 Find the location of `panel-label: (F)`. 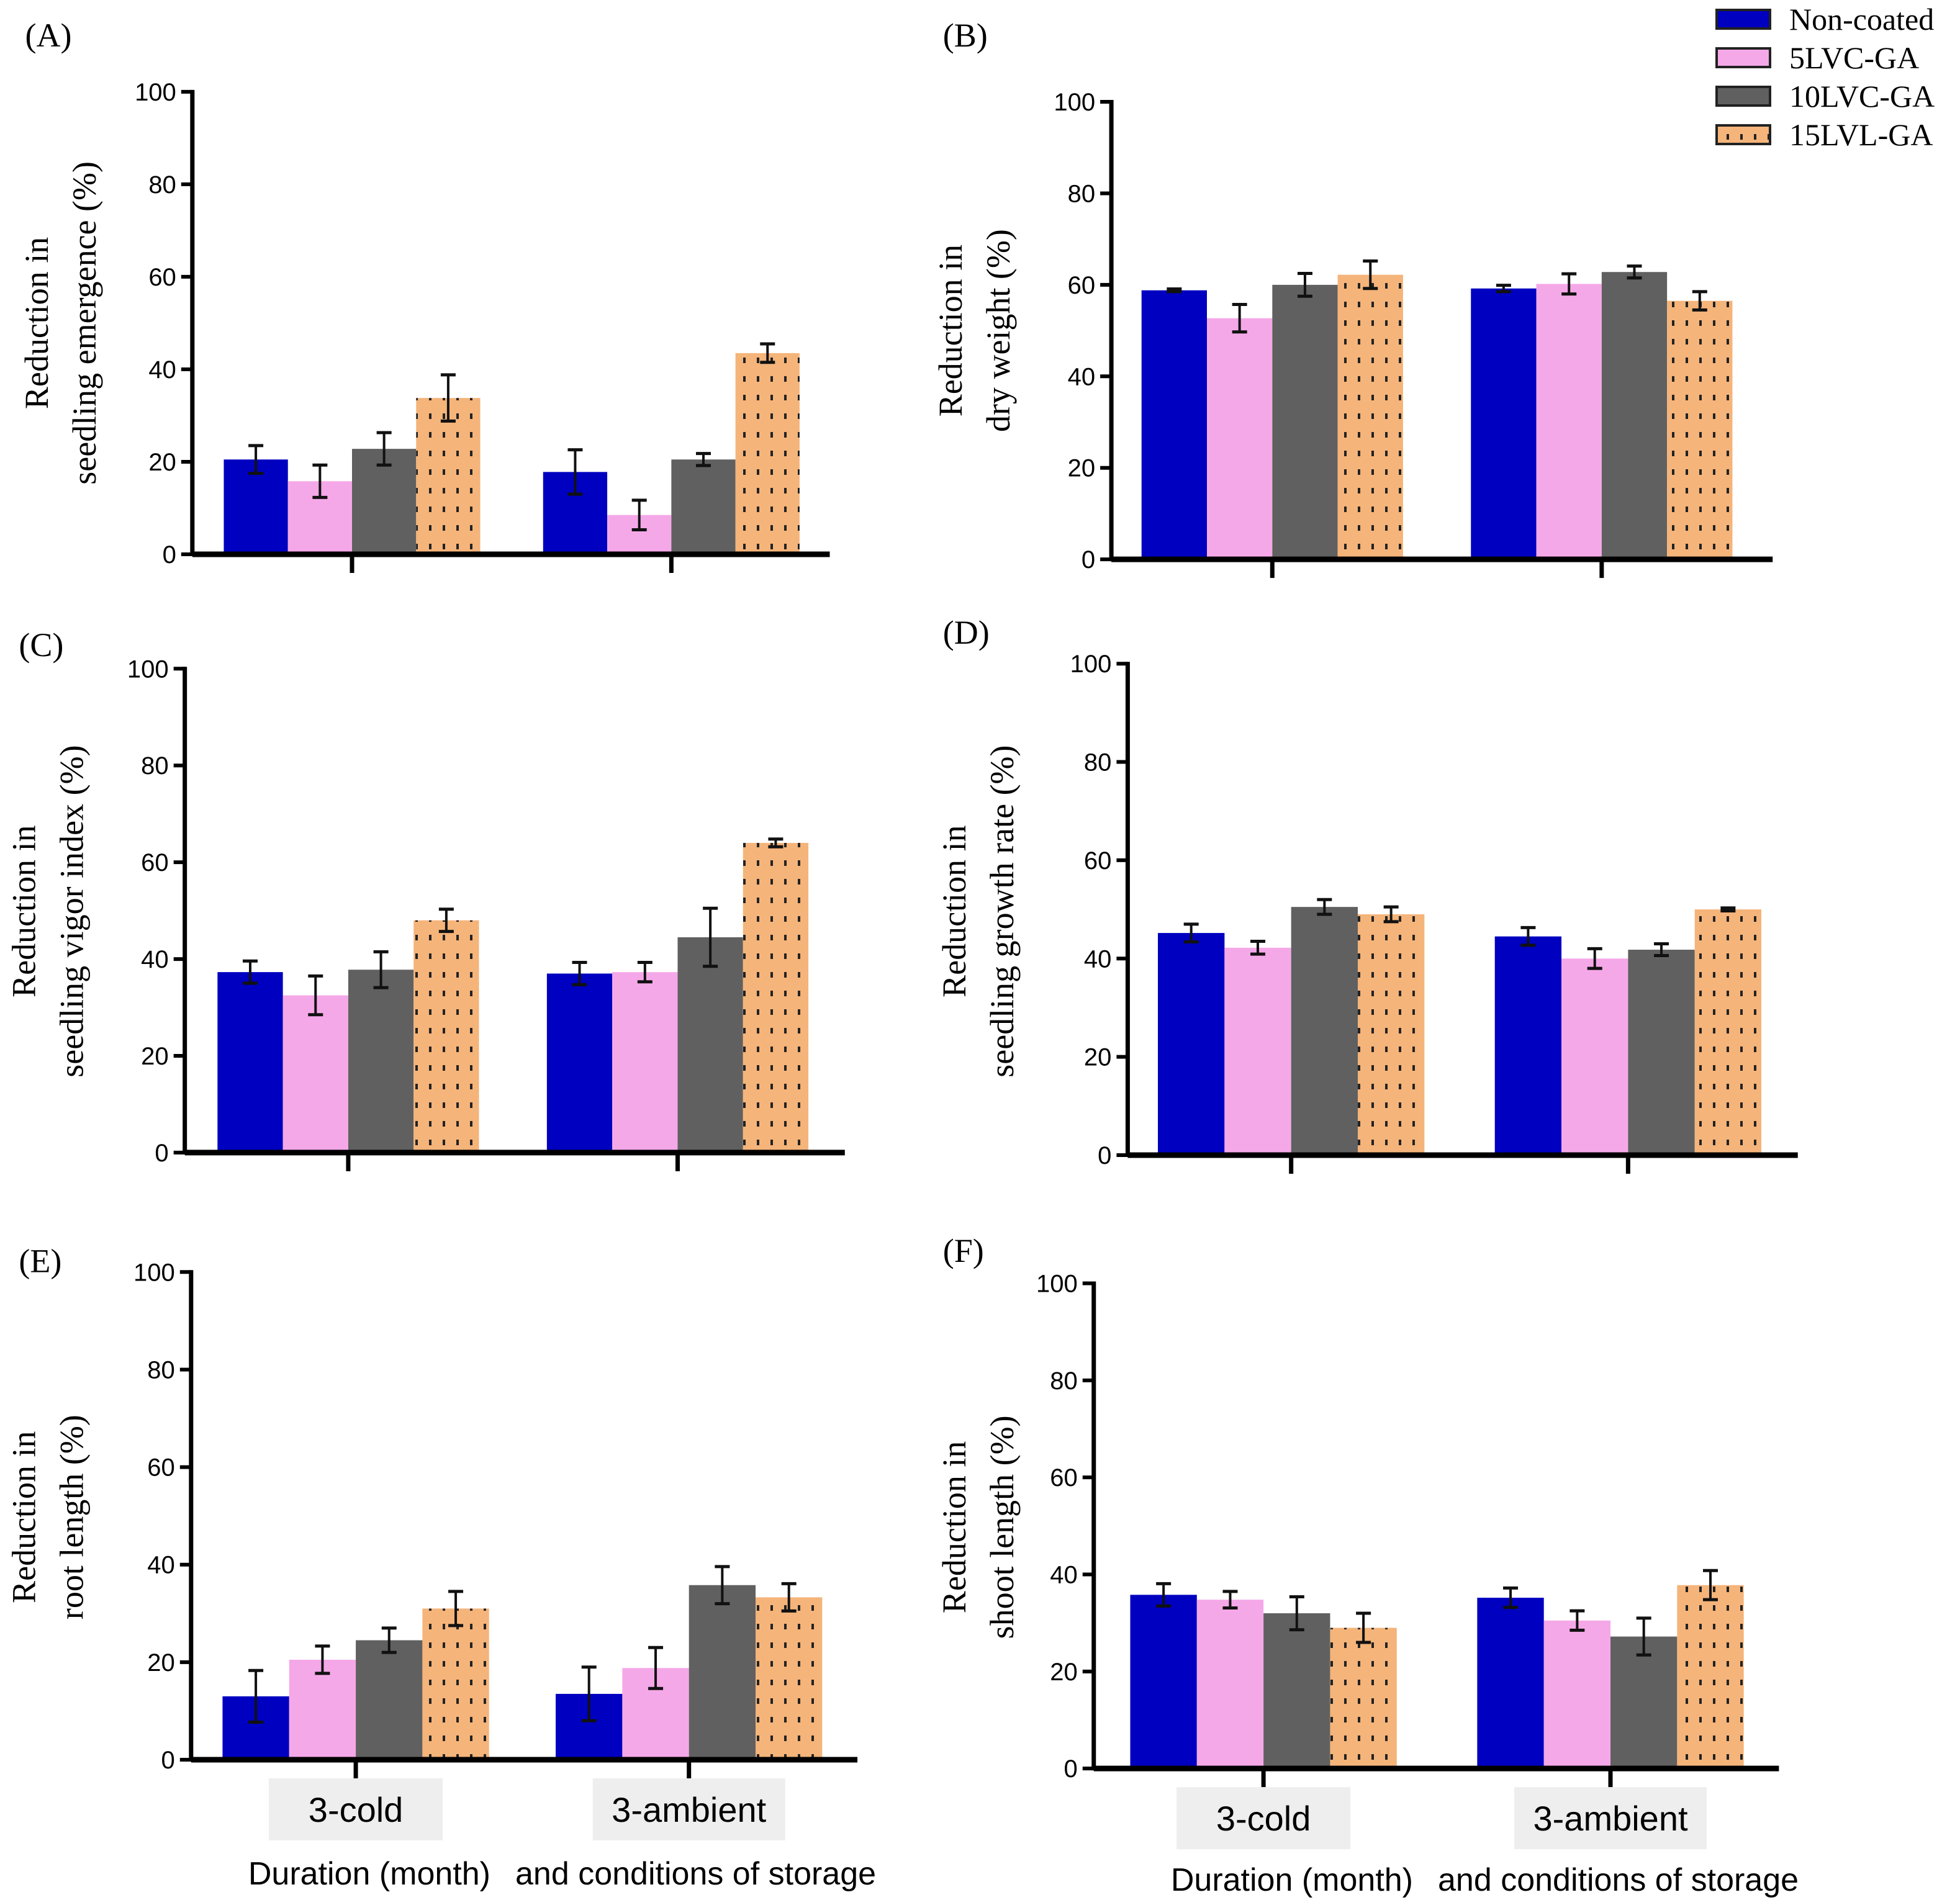

panel-label: (F) is located at coordinates (963, 1250).